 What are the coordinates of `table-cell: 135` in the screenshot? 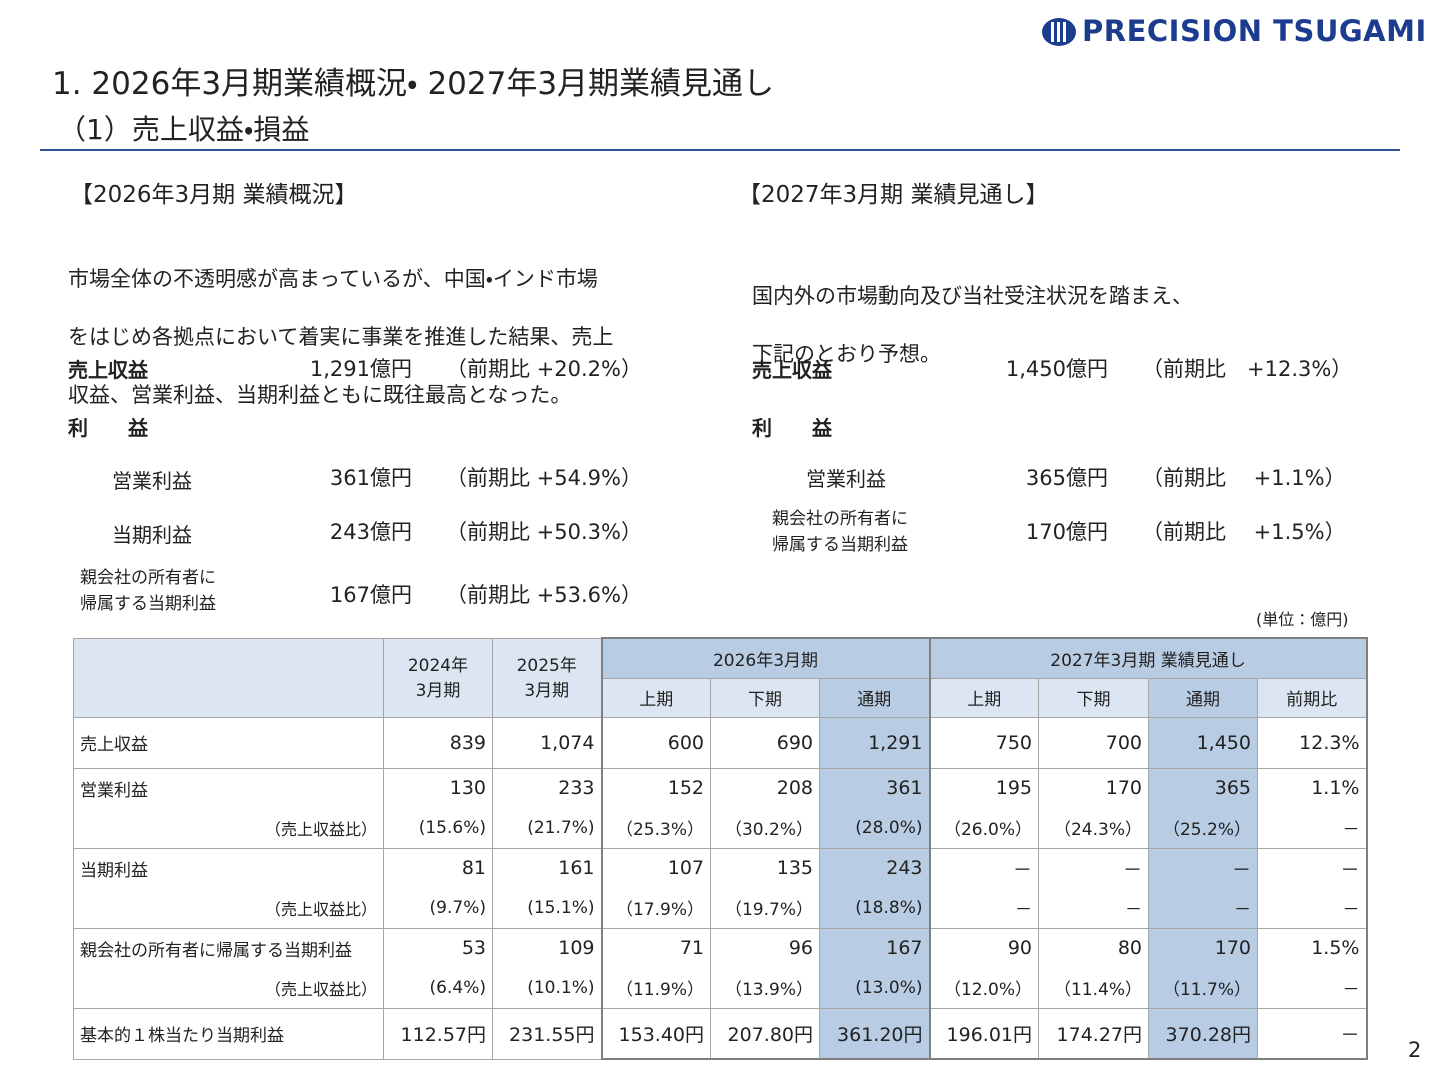 It's located at (765, 867).